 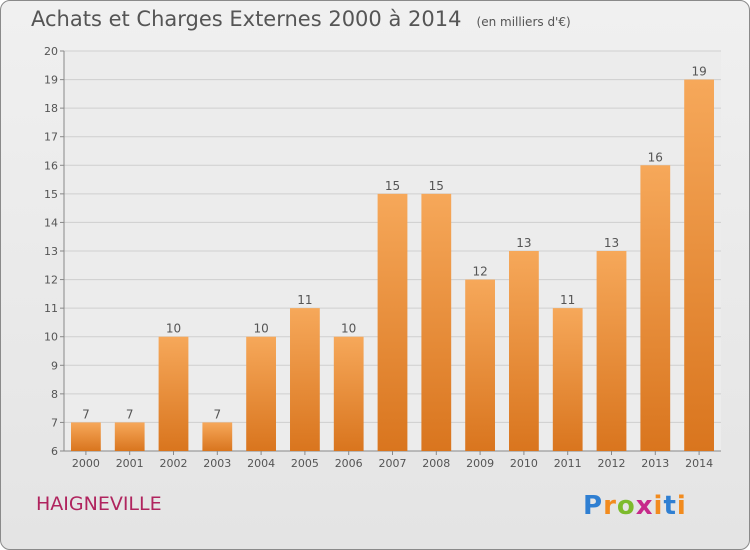 What do you see at coordinates (612, 463) in the screenshot?
I see `x-tick-label: 2012` at bounding box center [612, 463].